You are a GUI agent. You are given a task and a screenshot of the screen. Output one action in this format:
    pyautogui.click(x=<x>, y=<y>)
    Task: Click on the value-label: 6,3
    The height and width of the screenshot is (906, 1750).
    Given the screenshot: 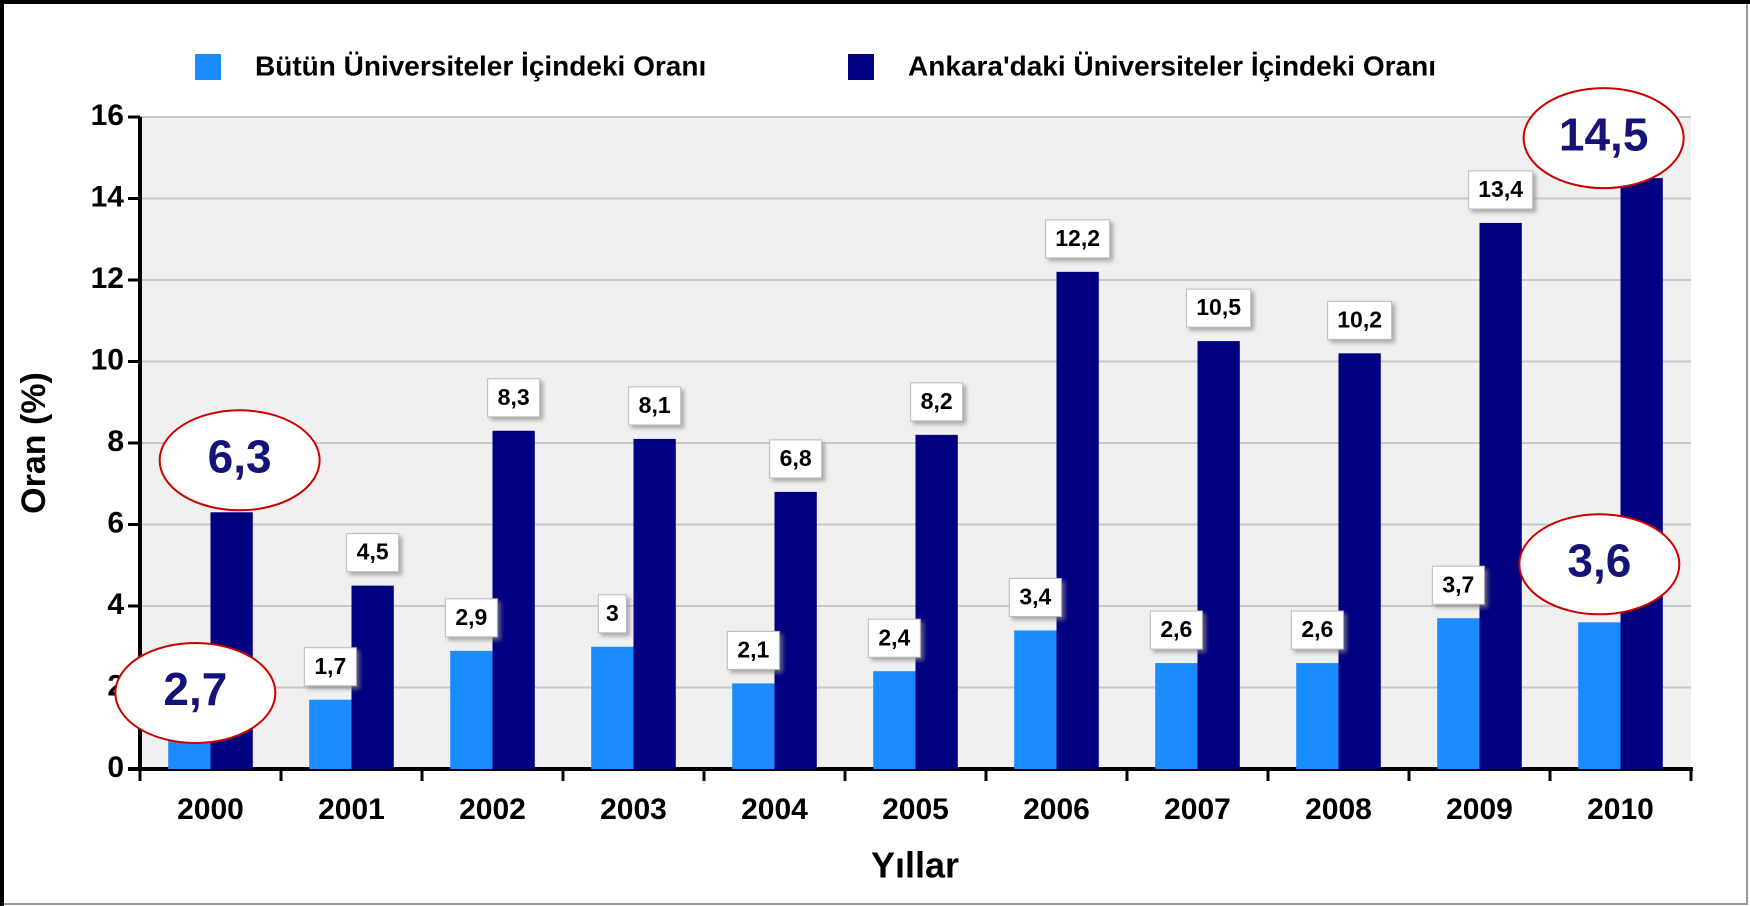 What is the action you would take?
    pyautogui.click(x=240, y=456)
    